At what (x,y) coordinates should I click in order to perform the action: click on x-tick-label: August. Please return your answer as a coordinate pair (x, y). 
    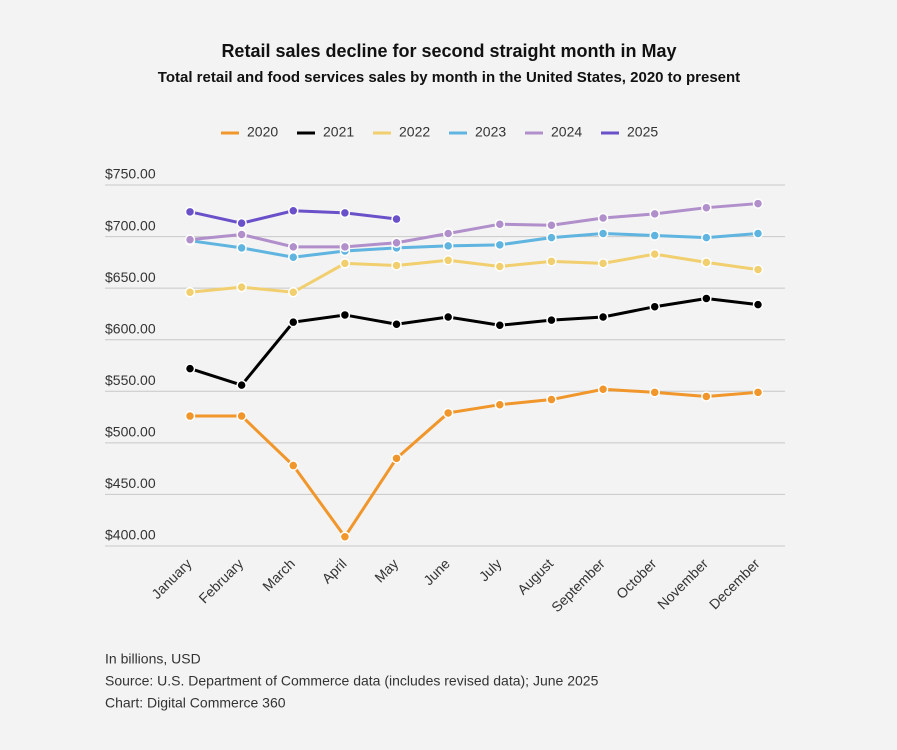
    Looking at the image, I should click on (535, 576).